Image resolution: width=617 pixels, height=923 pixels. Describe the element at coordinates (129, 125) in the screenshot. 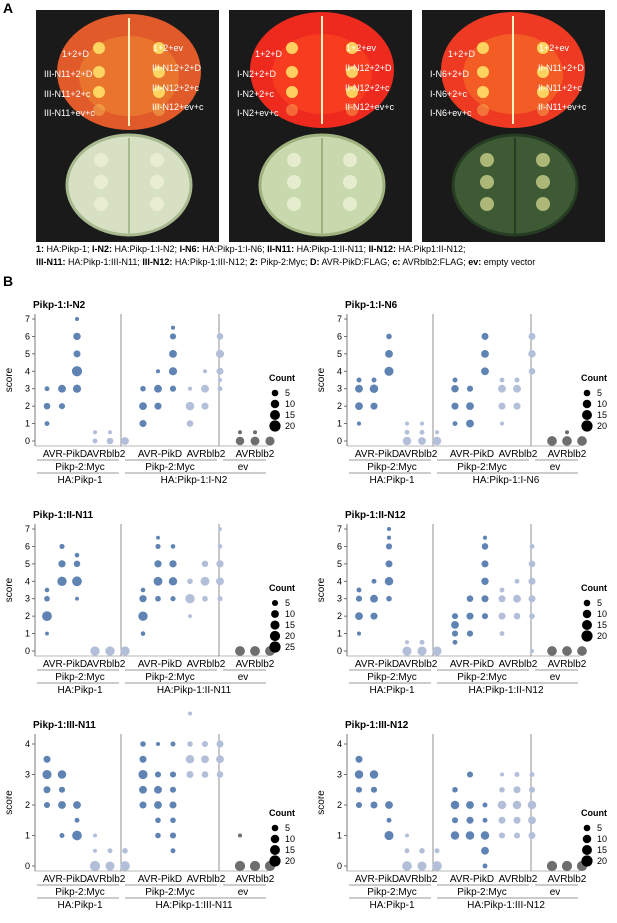

I see `leaf-illustration` at that location.